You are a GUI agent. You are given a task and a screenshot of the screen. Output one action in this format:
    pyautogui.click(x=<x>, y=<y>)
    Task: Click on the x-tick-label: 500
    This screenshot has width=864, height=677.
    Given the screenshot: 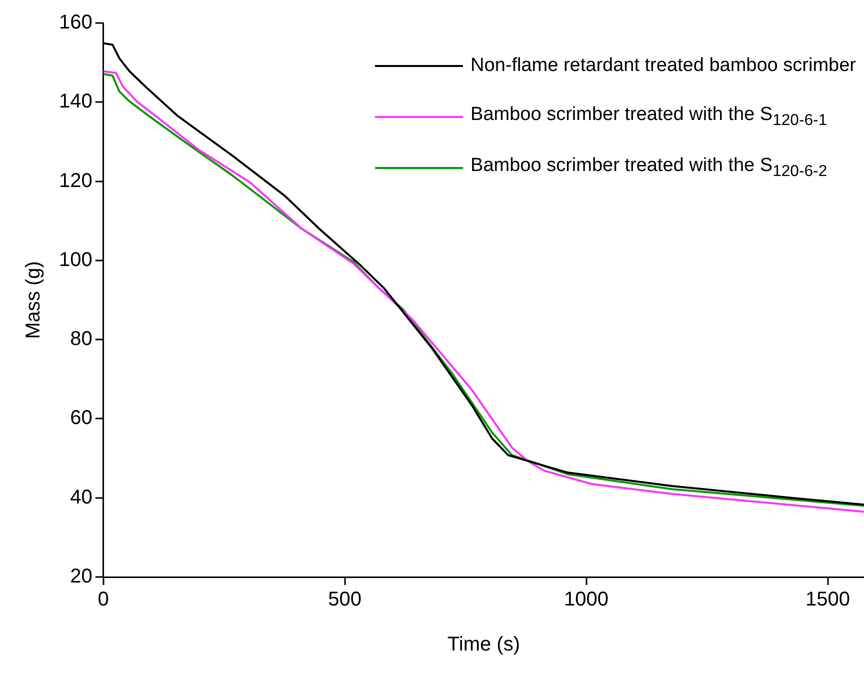 What is the action you would take?
    pyautogui.click(x=345, y=599)
    